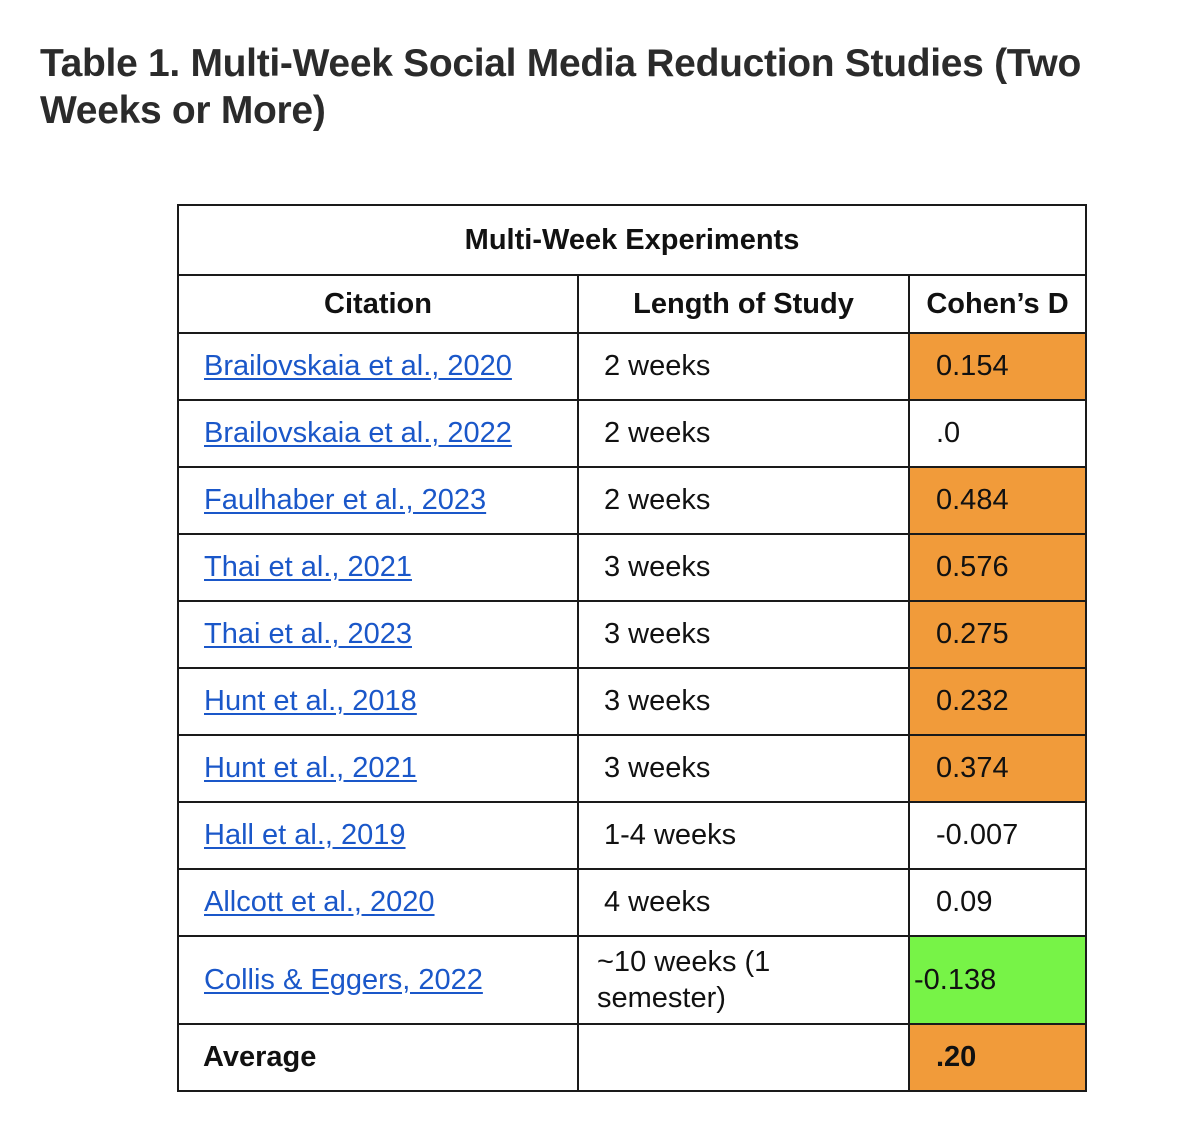 Image resolution: width=1200 pixels, height=1125 pixels. I want to click on cohens-d-cell: 0.576, so click(997, 567).